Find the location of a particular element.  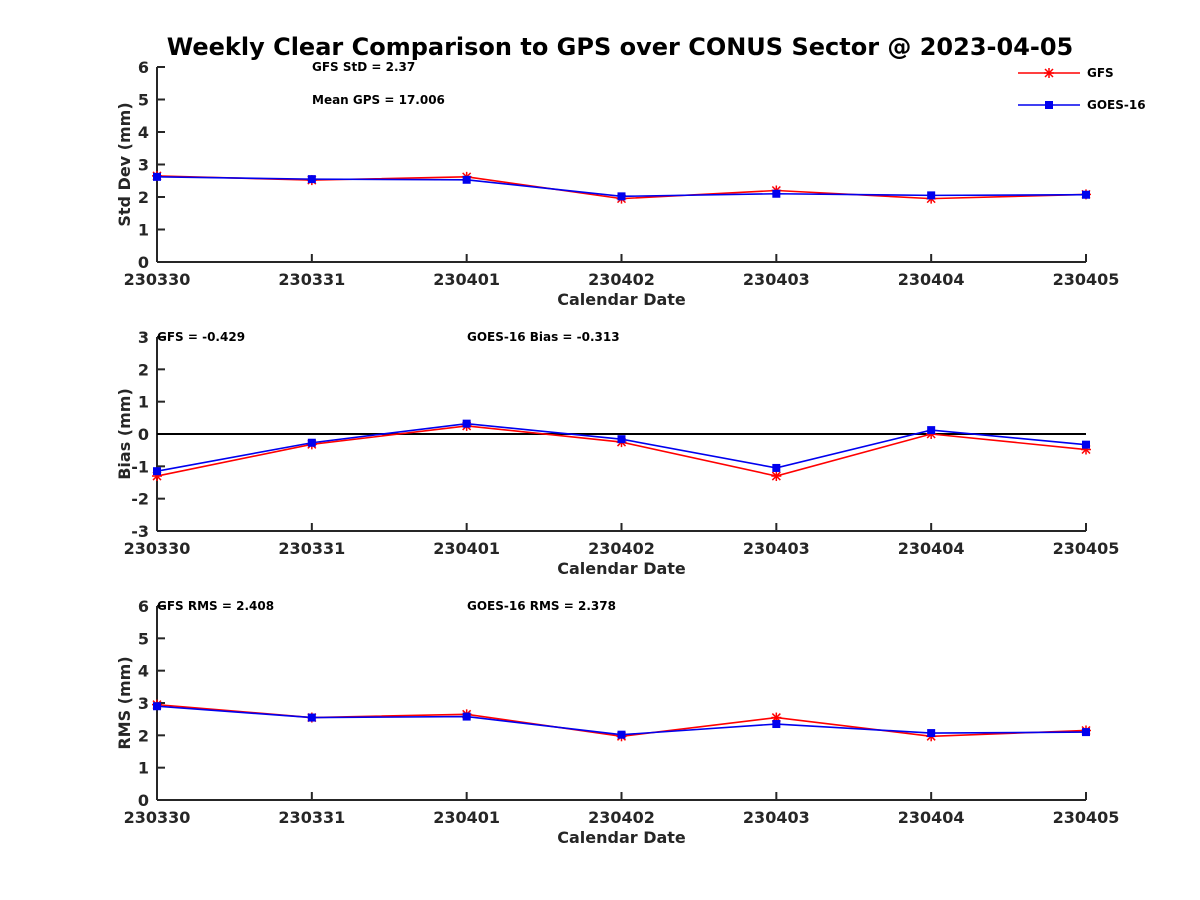

stddev-y-tick-label: 4 is located at coordinates (143, 132).